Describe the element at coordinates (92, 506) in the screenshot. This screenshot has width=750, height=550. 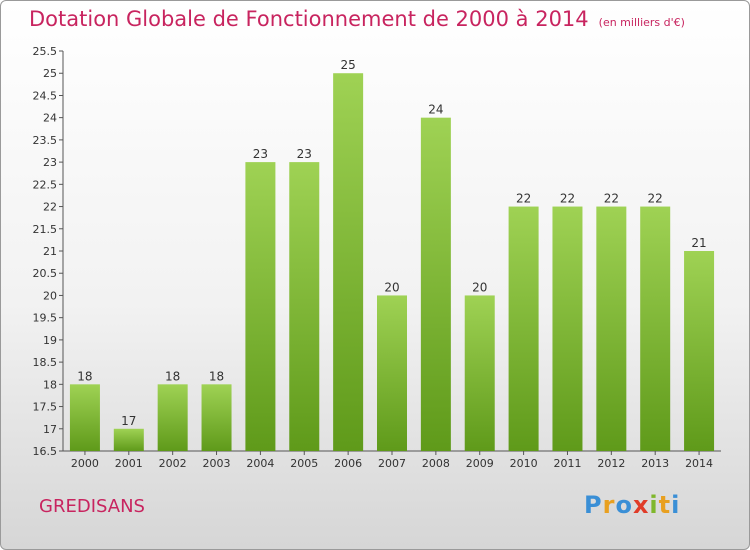
I see `commune-name: GREDISANS` at that location.